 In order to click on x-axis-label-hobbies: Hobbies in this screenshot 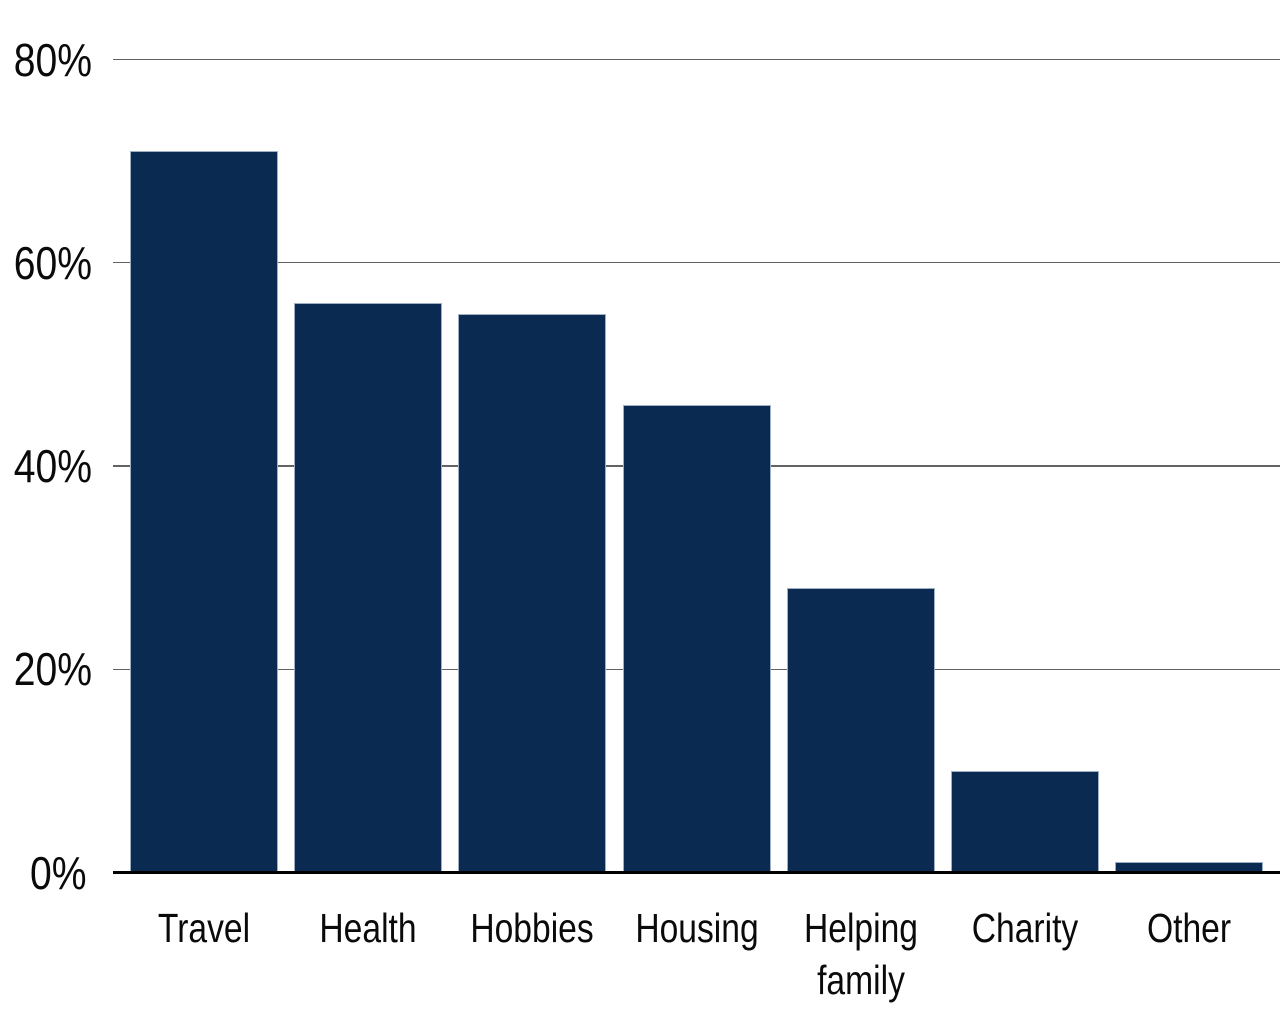, I will do `click(532, 928)`.